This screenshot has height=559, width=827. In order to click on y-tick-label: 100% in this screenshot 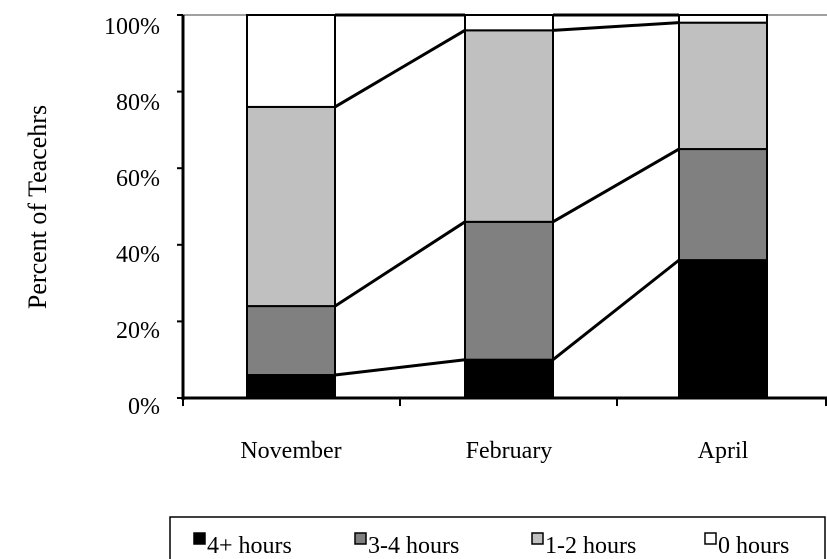, I will do `click(132, 27)`.